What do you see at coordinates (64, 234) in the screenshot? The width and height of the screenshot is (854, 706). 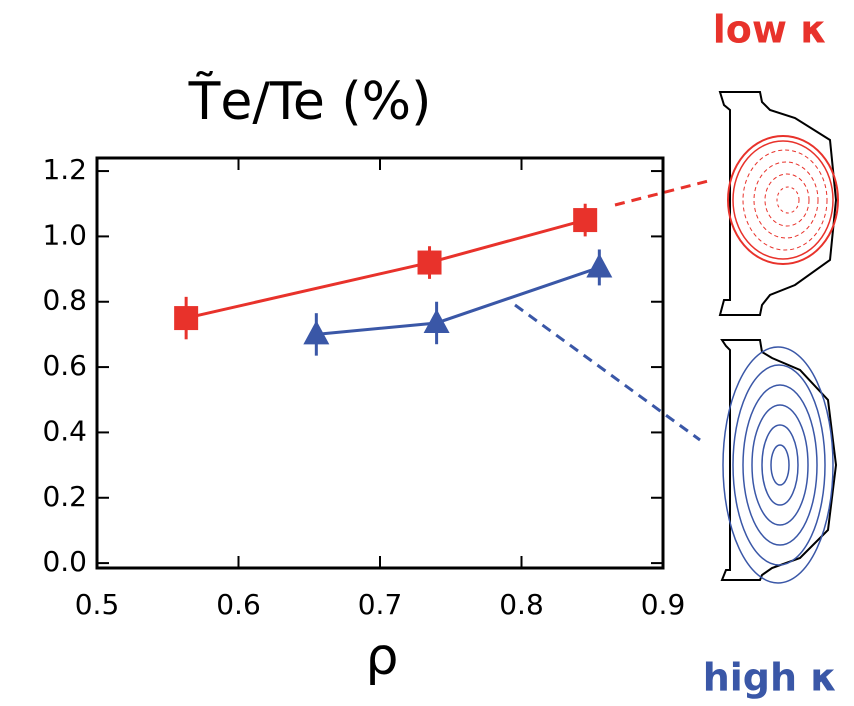 I see `y-tick-label: 1.0` at bounding box center [64, 234].